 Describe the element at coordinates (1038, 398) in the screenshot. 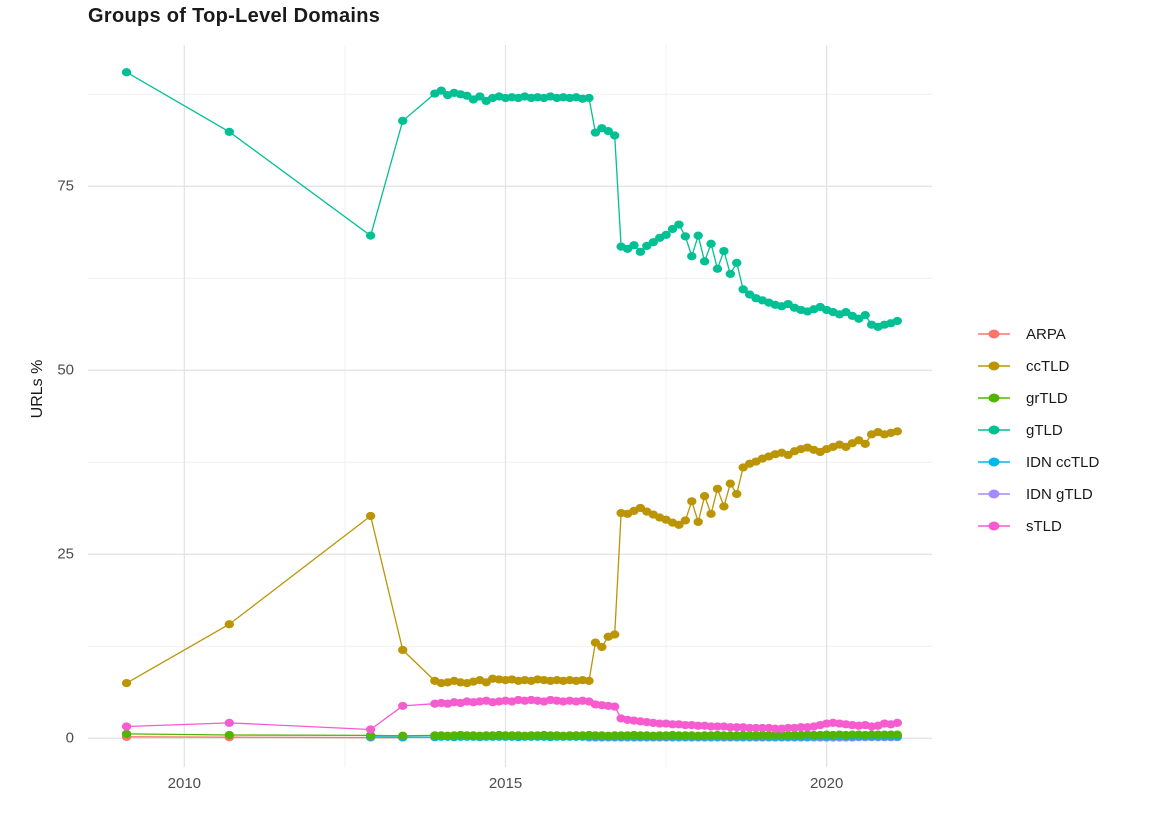

I see `legend-item-grTLD: grTLD` at that location.